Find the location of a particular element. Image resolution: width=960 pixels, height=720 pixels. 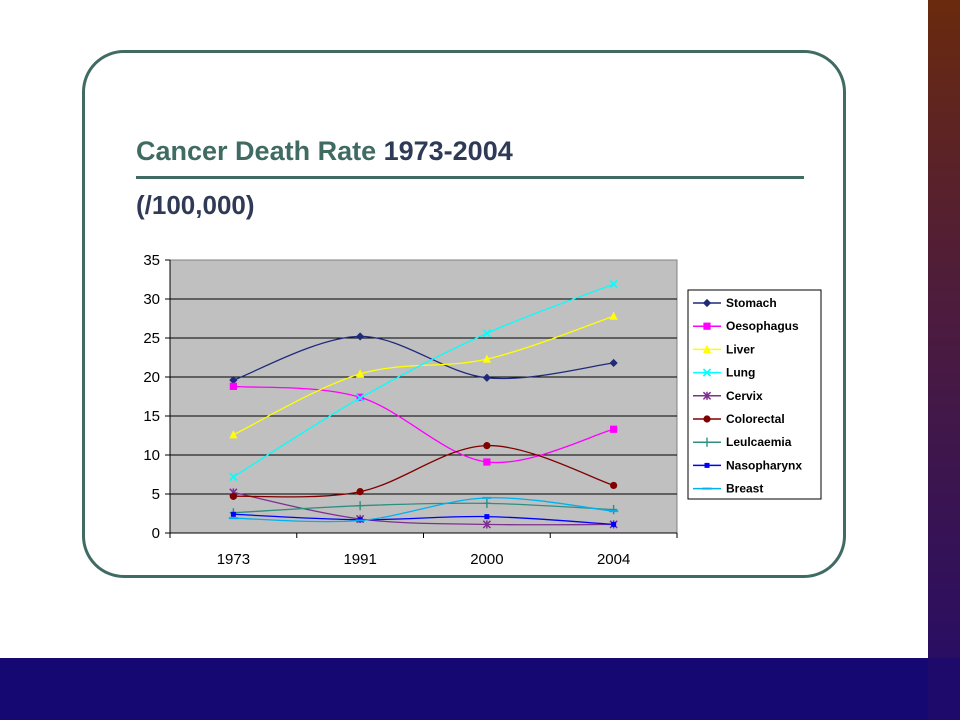

data-point-nasopharynx-1973 is located at coordinates (233, 514).